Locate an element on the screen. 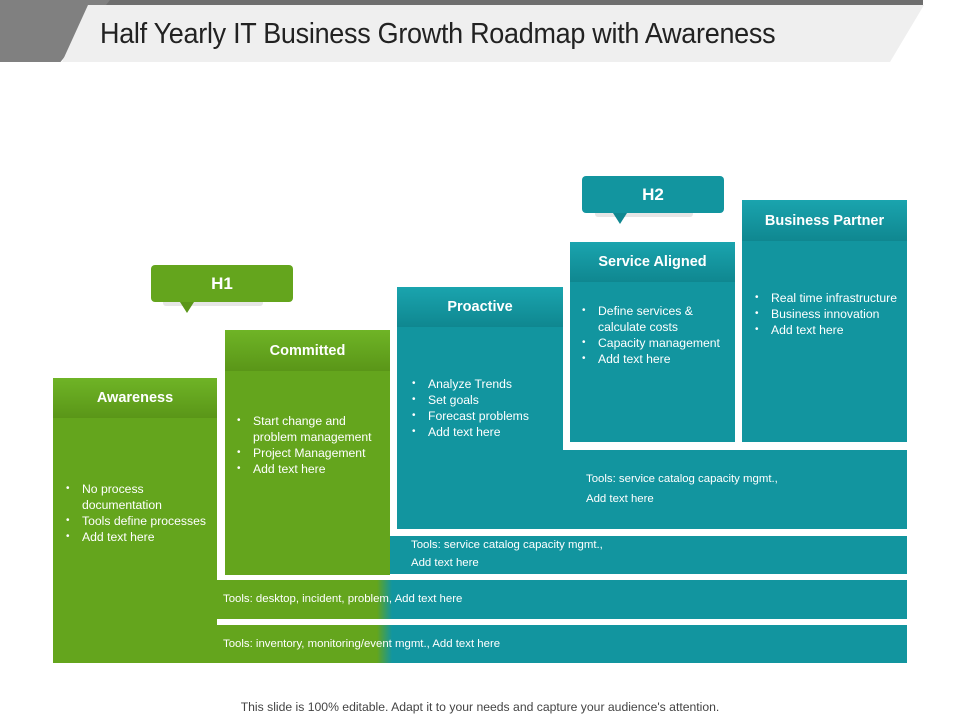 The image size is (960, 720). list-item: Tools define processes is located at coordinates (138, 521).